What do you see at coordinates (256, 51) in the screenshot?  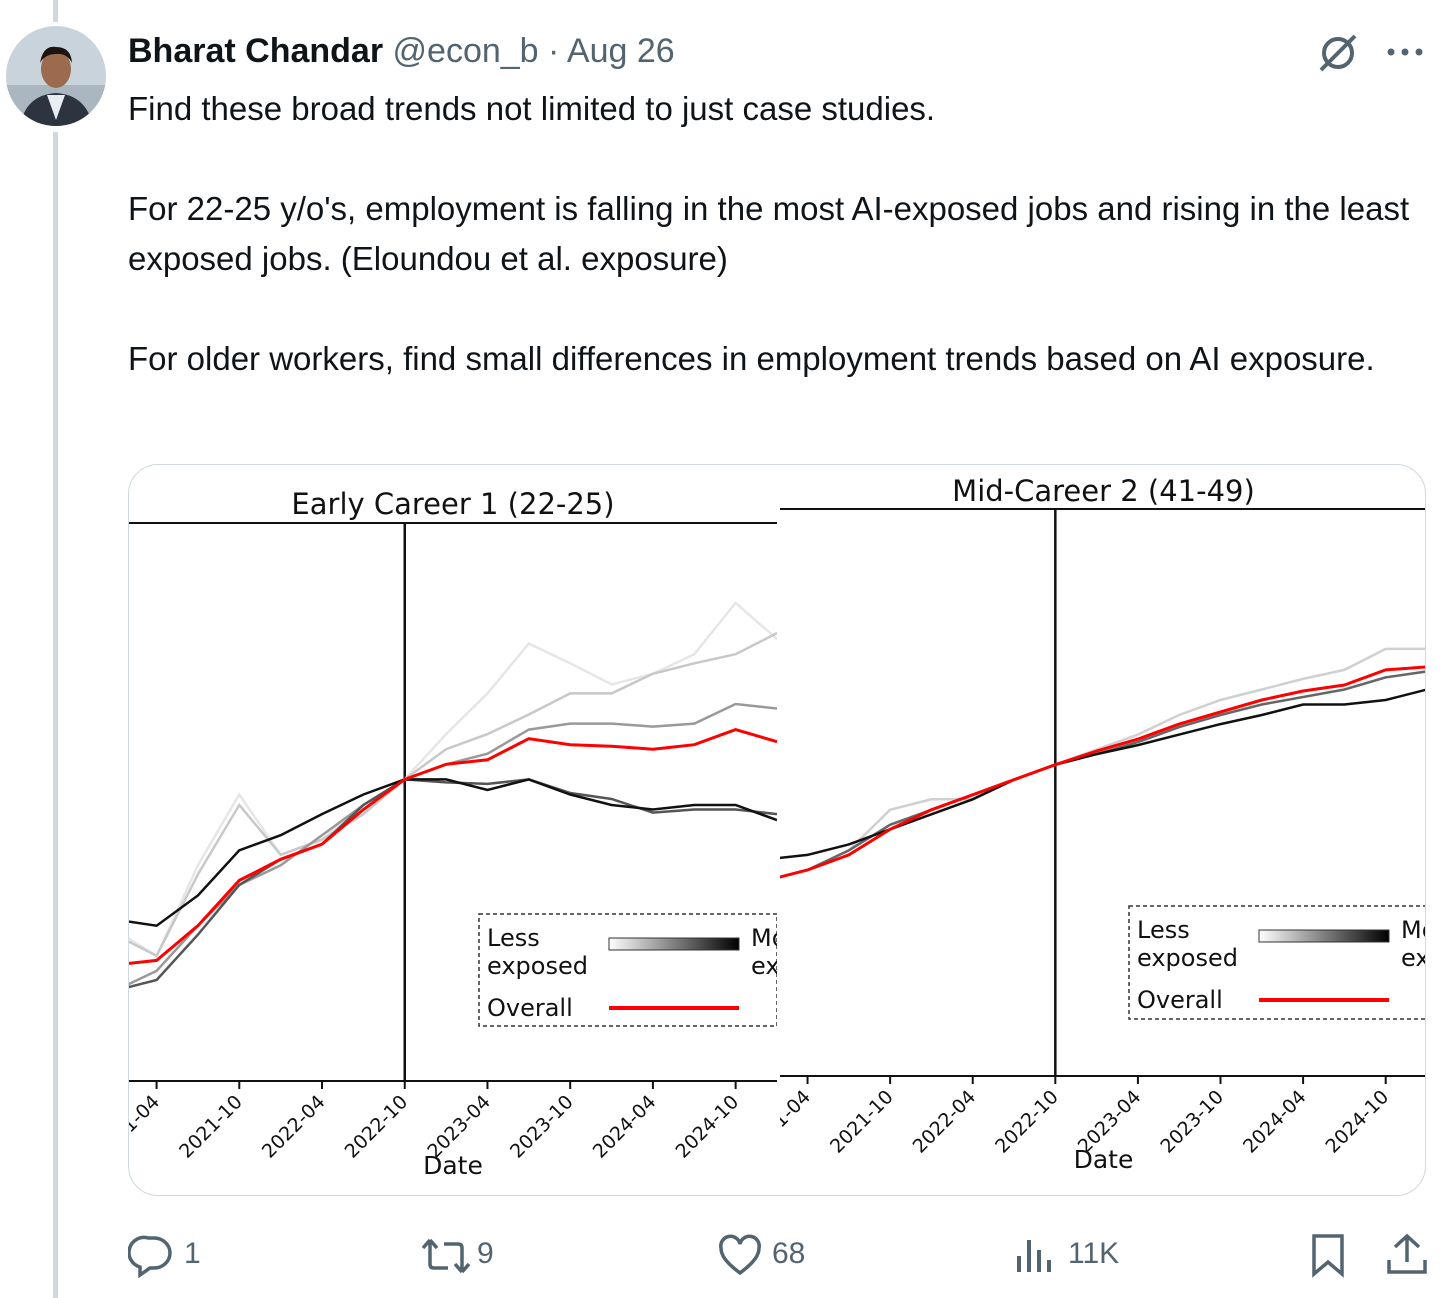 I see `author-name: Bharat Chandar` at bounding box center [256, 51].